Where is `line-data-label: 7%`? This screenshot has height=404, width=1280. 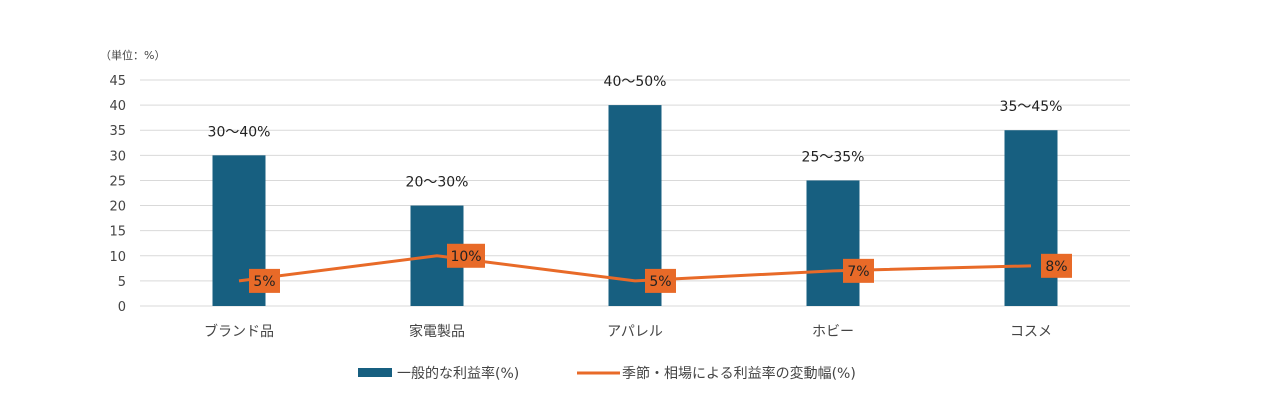
line-data-label: 7% is located at coordinates (858, 272).